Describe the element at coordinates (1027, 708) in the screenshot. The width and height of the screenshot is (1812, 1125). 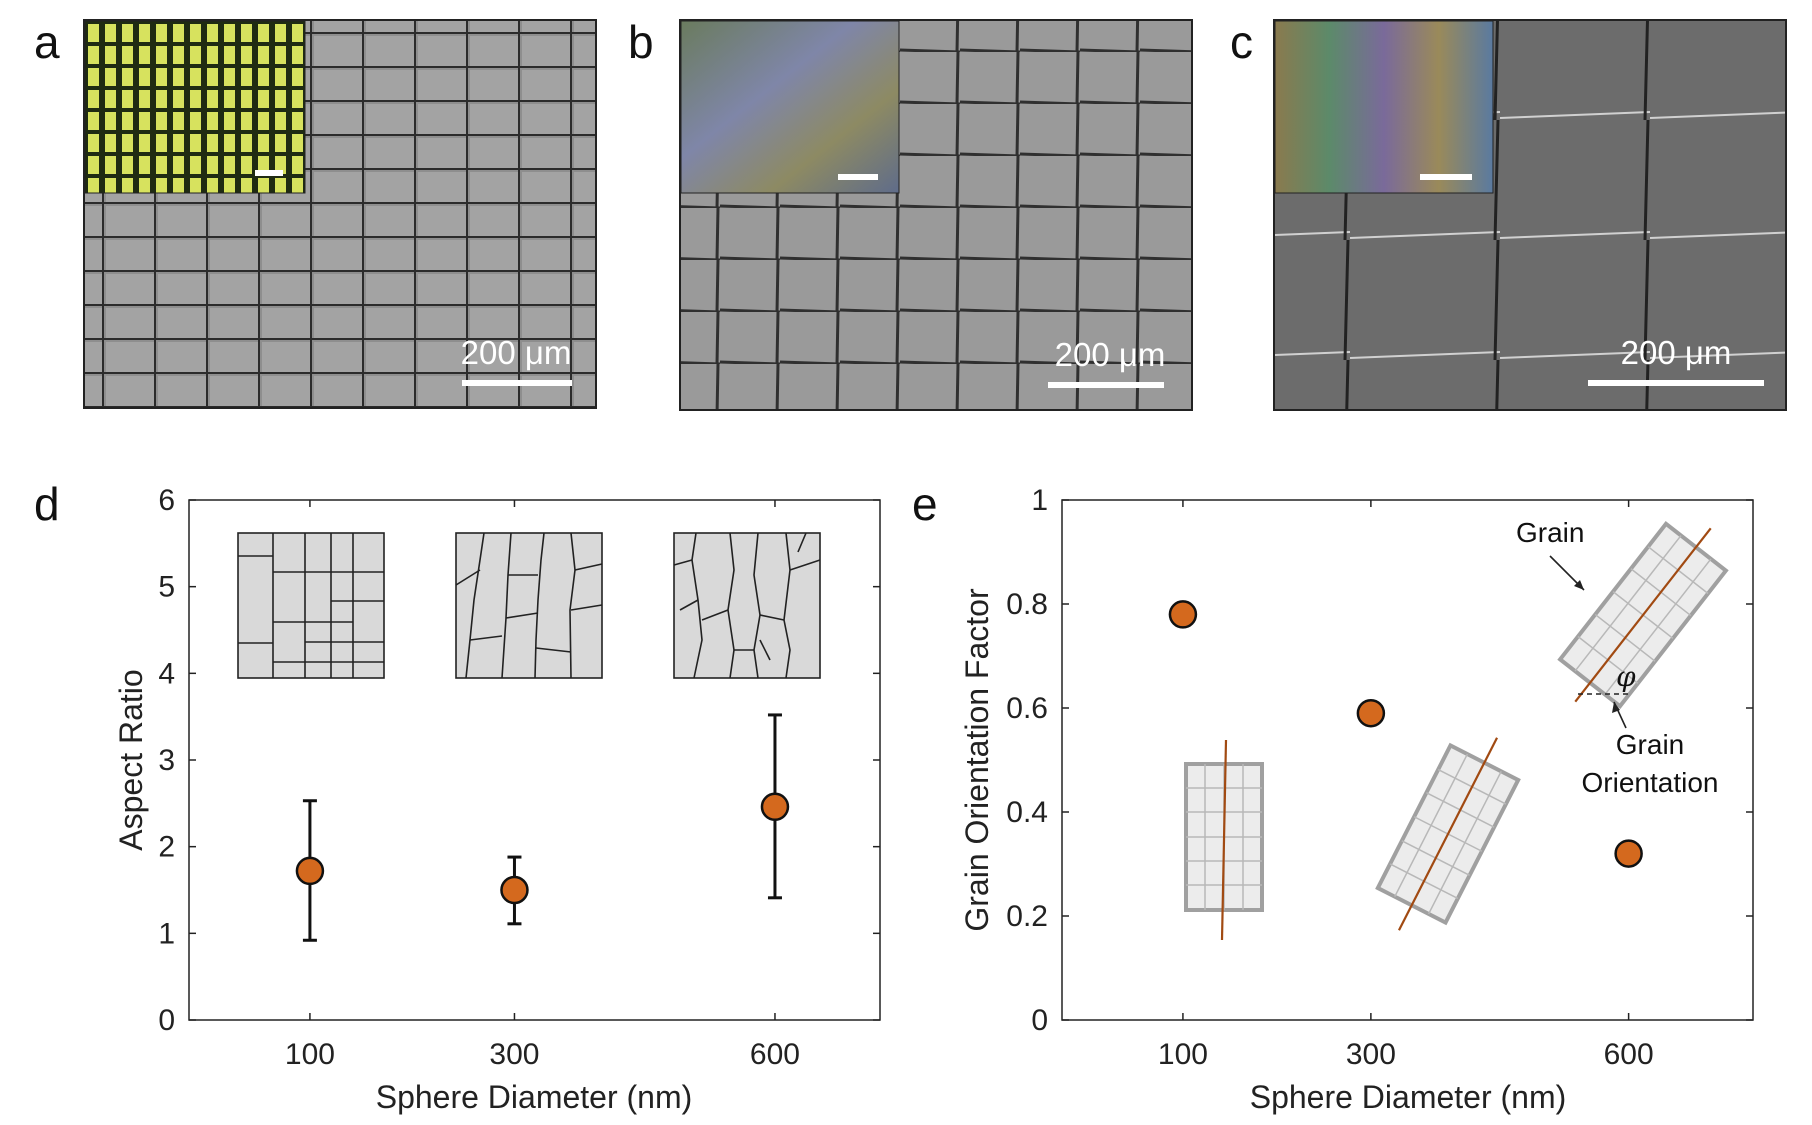
I see `y-tick-label: 0.6` at that location.